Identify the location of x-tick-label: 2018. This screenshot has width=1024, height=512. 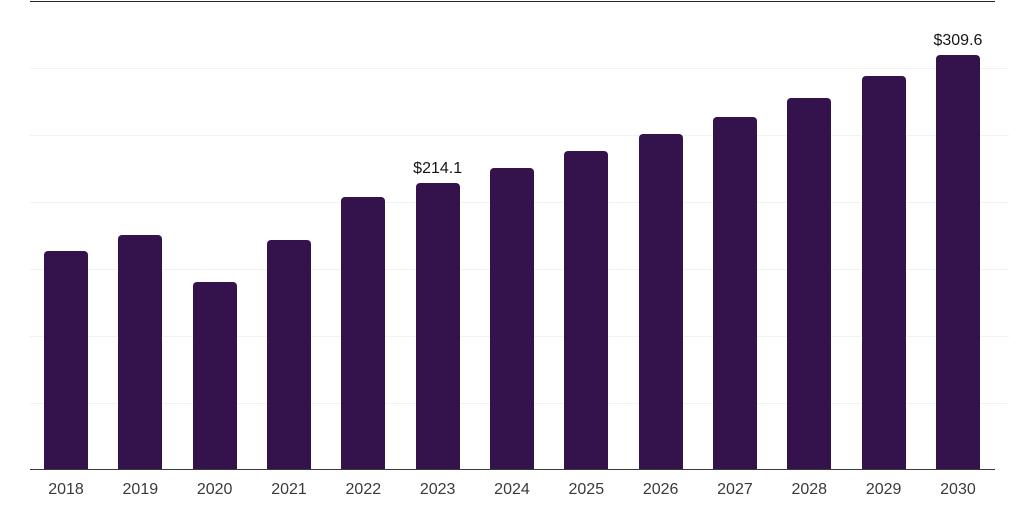
(66, 490).